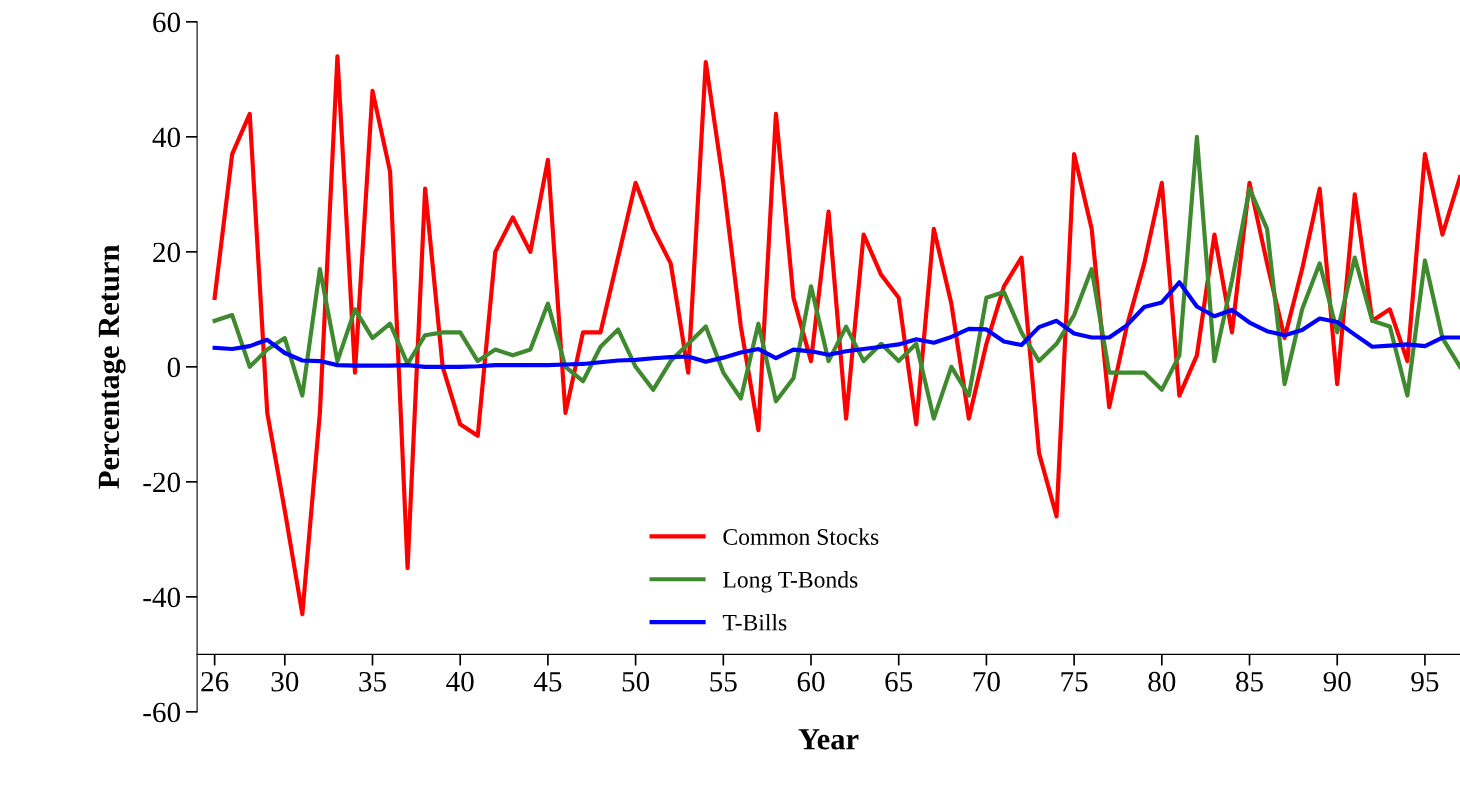 Image resolution: width=1460 pixels, height=808 pixels. I want to click on y-tick-label: 40, so click(166, 137).